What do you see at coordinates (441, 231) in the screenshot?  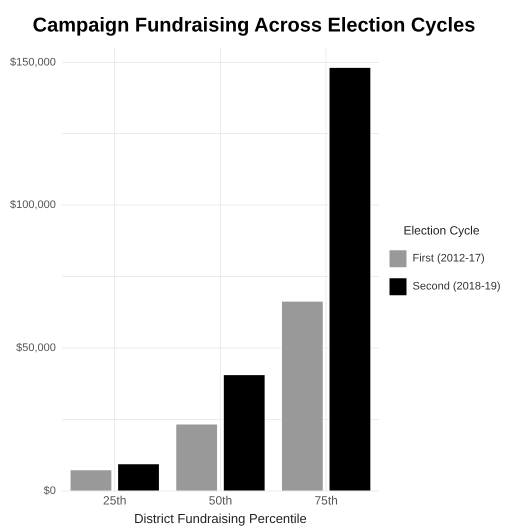 I see `legend-title: Election Cycle` at bounding box center [441, 231].